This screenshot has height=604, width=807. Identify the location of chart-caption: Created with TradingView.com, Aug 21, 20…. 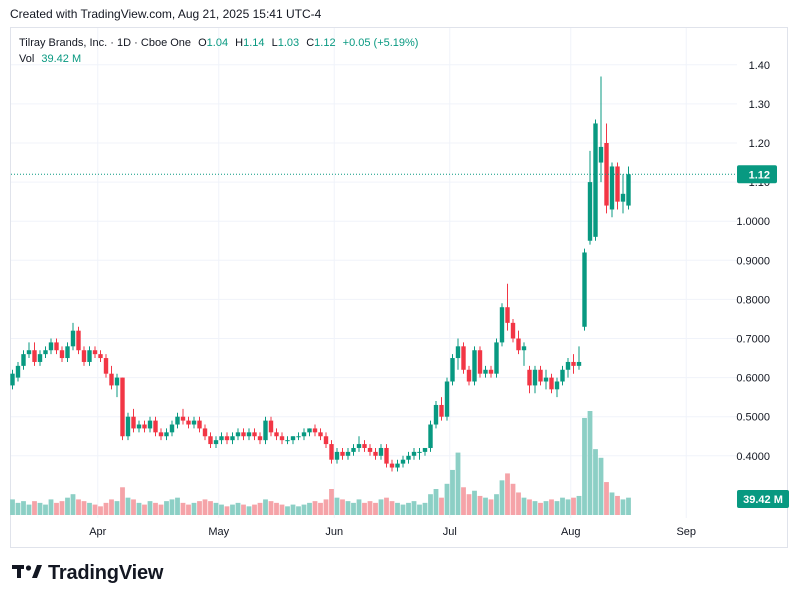
(166, 14).